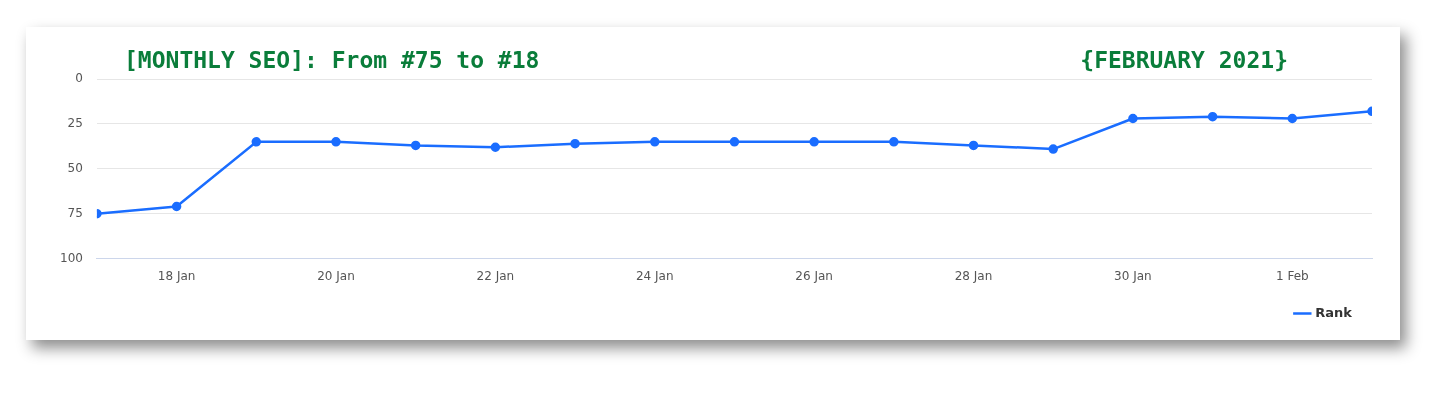 The image size is (1451, 393). Describe the element at coordinates (336, 275) in the screenshot. I see `x-tick-label: 20 Jan` at that location.